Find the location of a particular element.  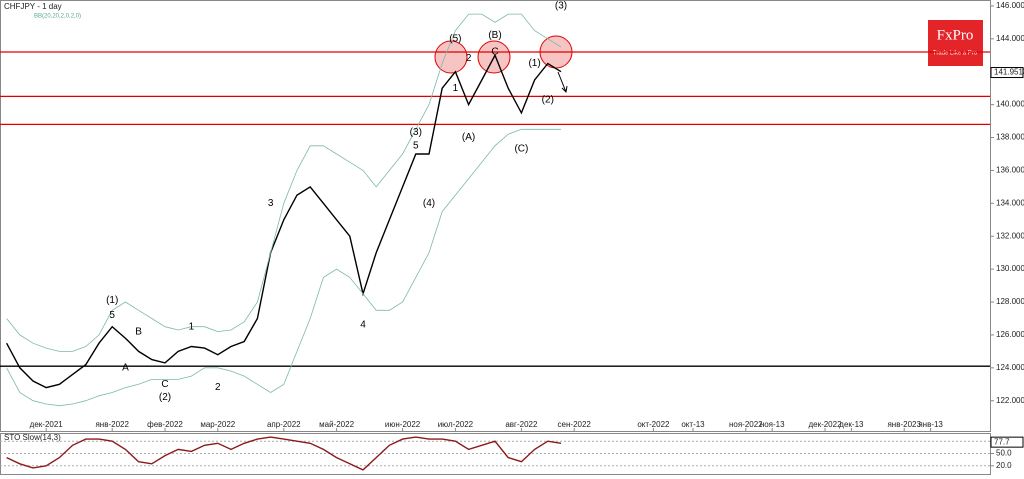

wave-label: (4) is located at coordinates (429, 203).